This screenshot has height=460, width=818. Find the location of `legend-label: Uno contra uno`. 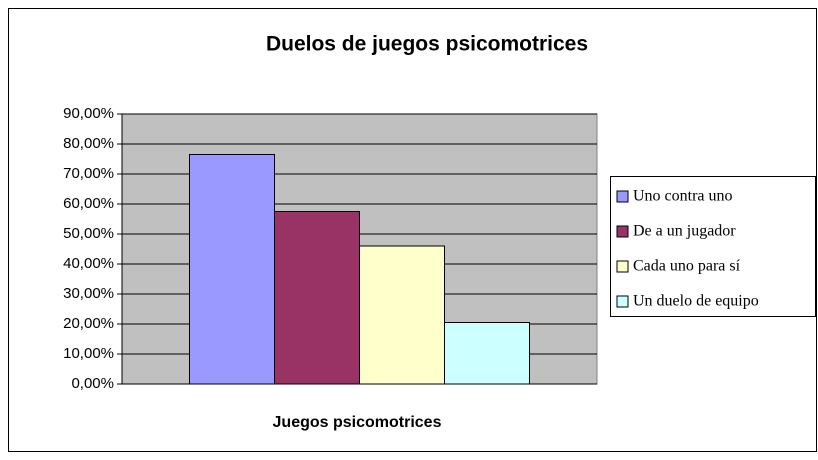

legend-label: Uno contra uno is located at coordinates (683, 196).